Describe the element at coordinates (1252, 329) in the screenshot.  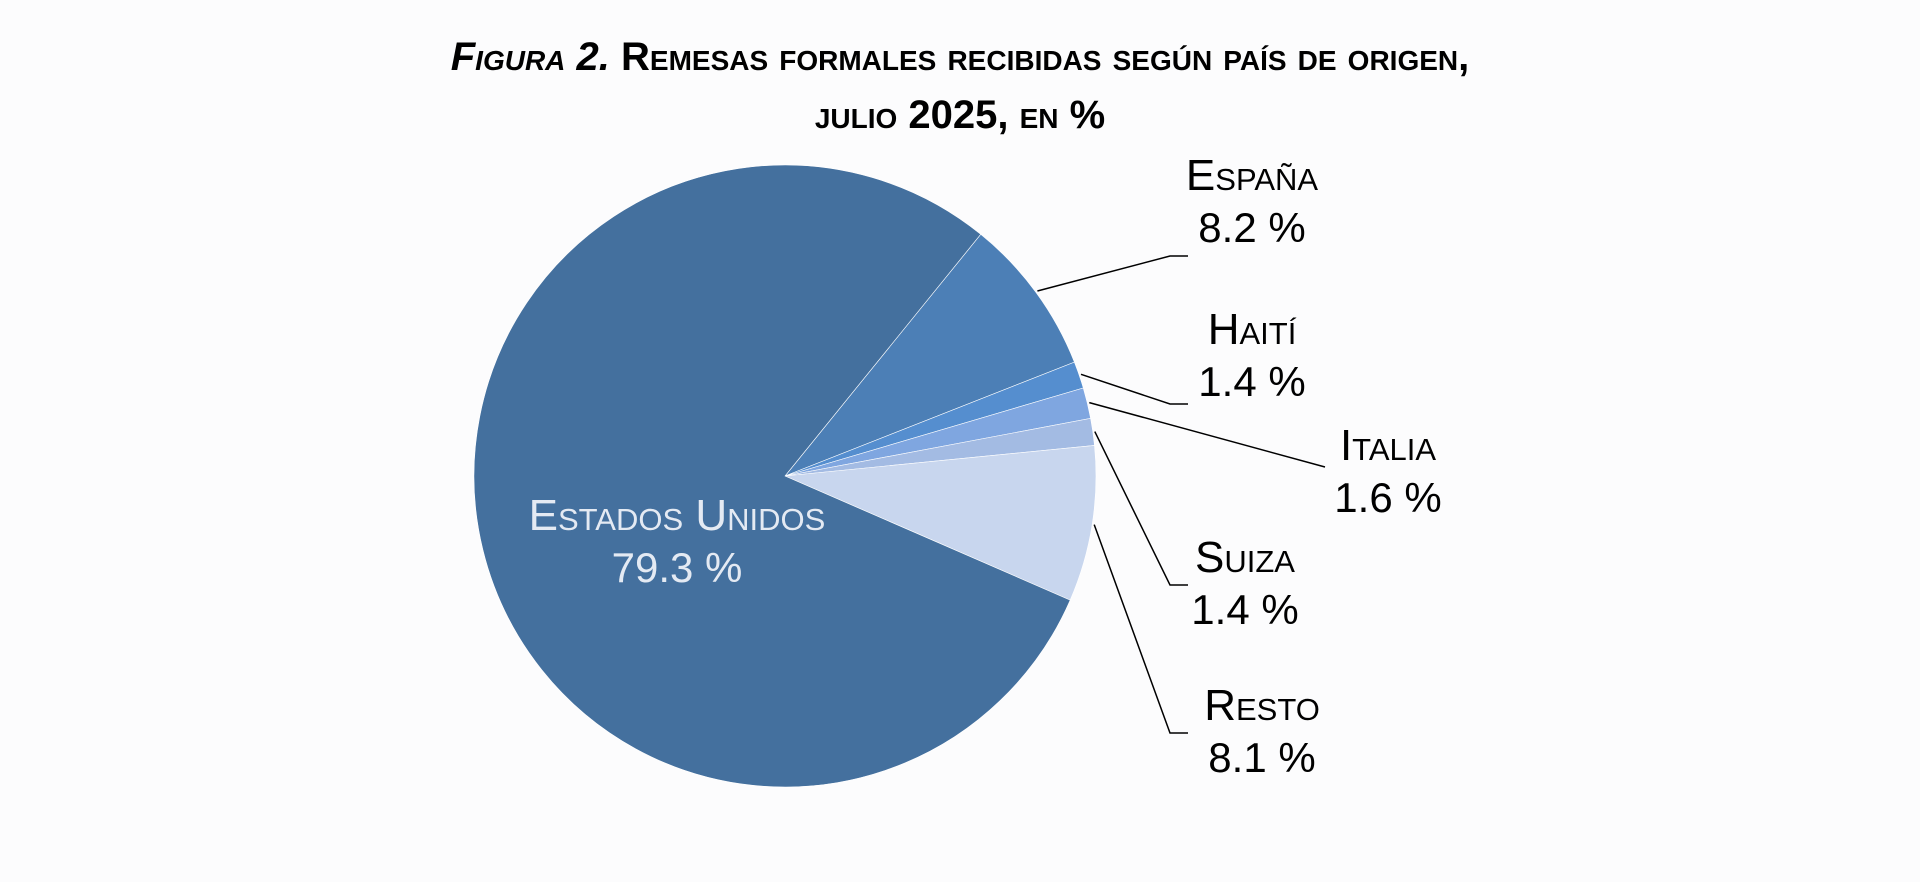
I see `slice-label-haiti: Haití` at that location.